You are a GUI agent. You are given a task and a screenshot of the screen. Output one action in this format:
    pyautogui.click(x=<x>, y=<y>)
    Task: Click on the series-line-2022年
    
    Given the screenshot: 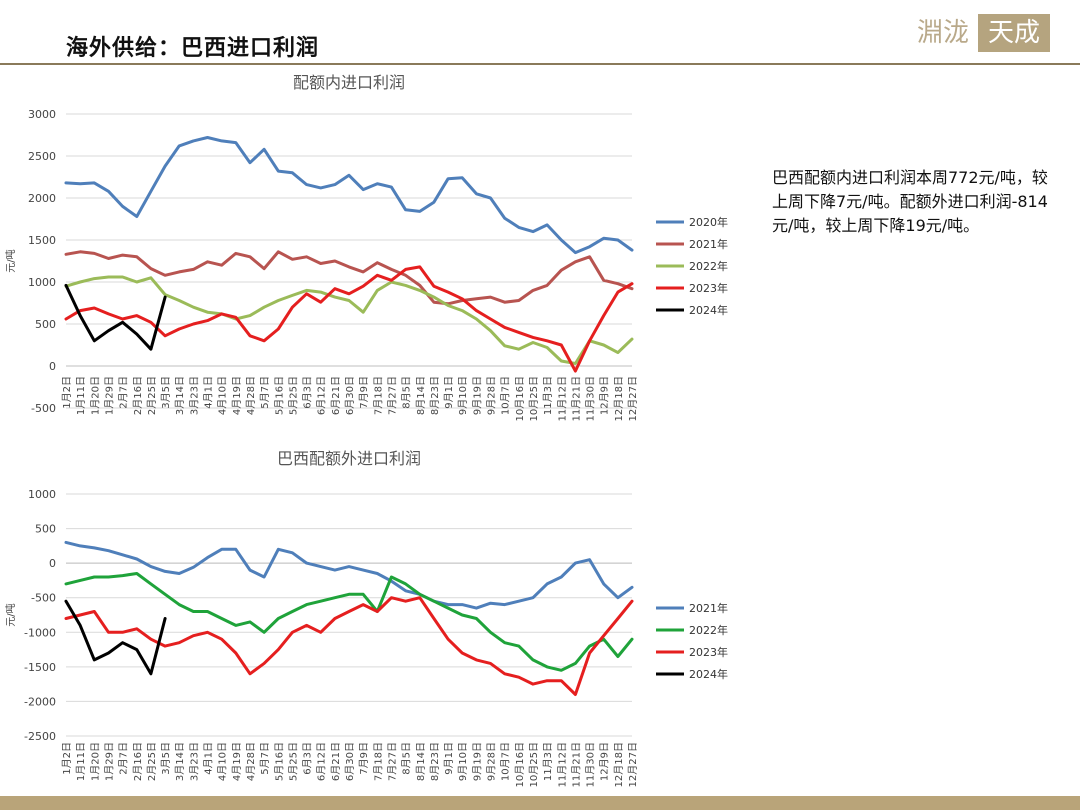 What is the action you would take?
    pyautogui.click(x=349, y=622)
    